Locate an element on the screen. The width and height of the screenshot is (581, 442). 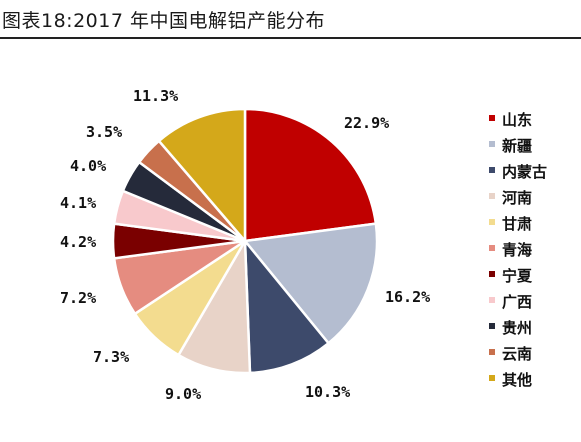
pct-label-8: 4.1% is located at coordinates (78, 203).